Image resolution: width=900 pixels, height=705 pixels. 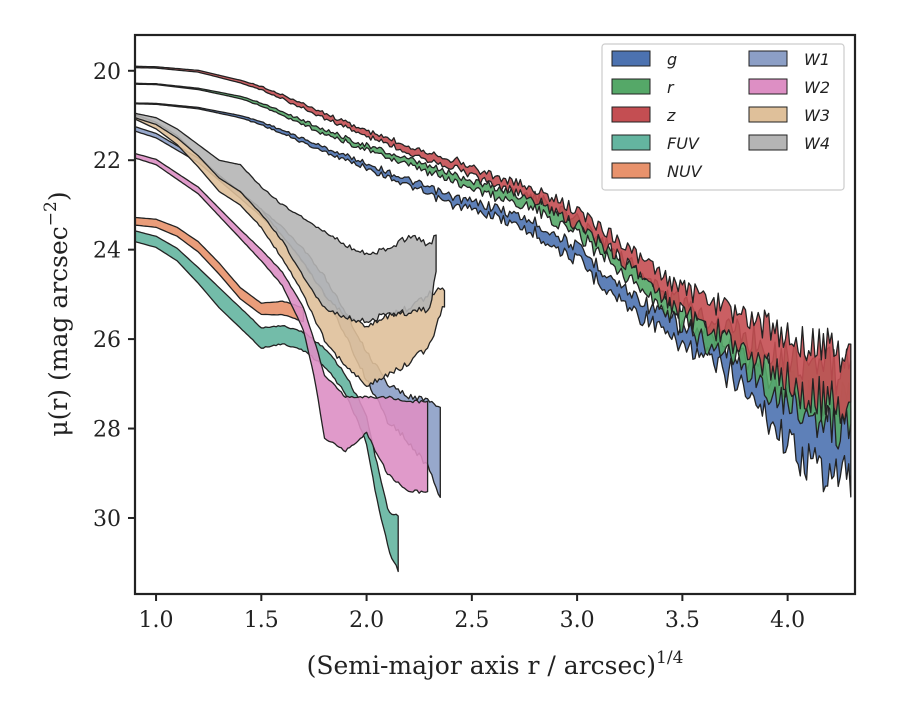 I want to click on x-axis-label: (Semi-major axis r / arcsec)1/4, so click(x=495, y=664).